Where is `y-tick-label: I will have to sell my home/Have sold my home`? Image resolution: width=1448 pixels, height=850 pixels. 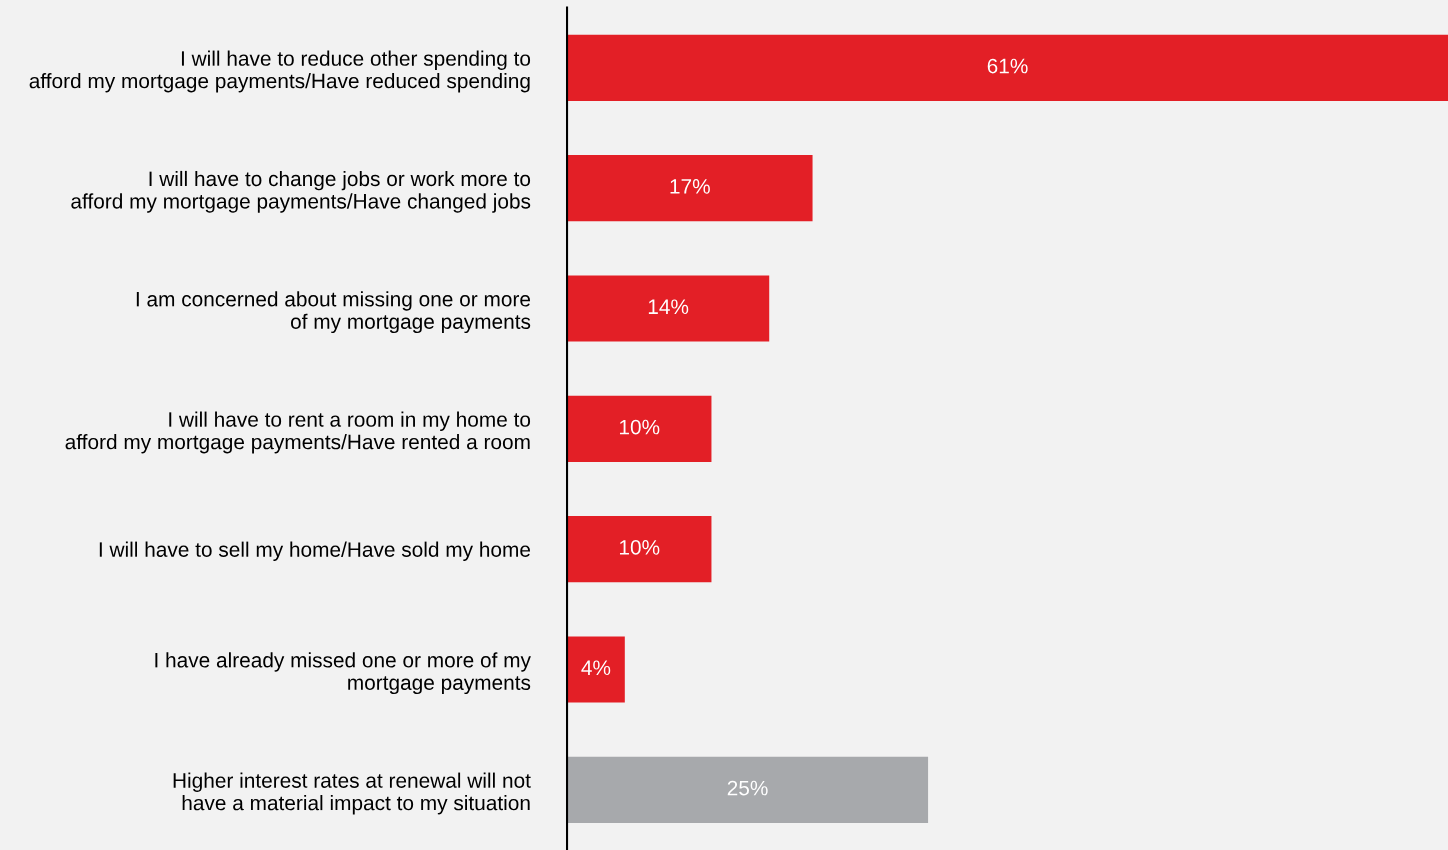 y-tick-label: I will have to sell my home/Have sold my home is located at coordinates (315, 551).